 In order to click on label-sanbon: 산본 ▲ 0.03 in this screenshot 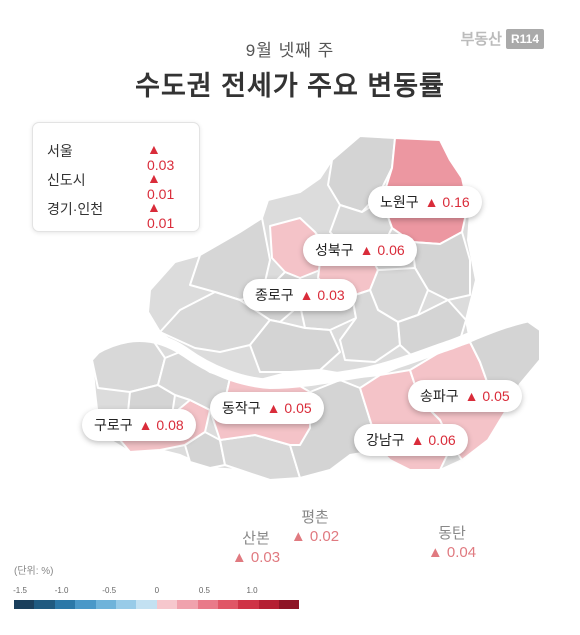, I will do `click(256, 546)`.